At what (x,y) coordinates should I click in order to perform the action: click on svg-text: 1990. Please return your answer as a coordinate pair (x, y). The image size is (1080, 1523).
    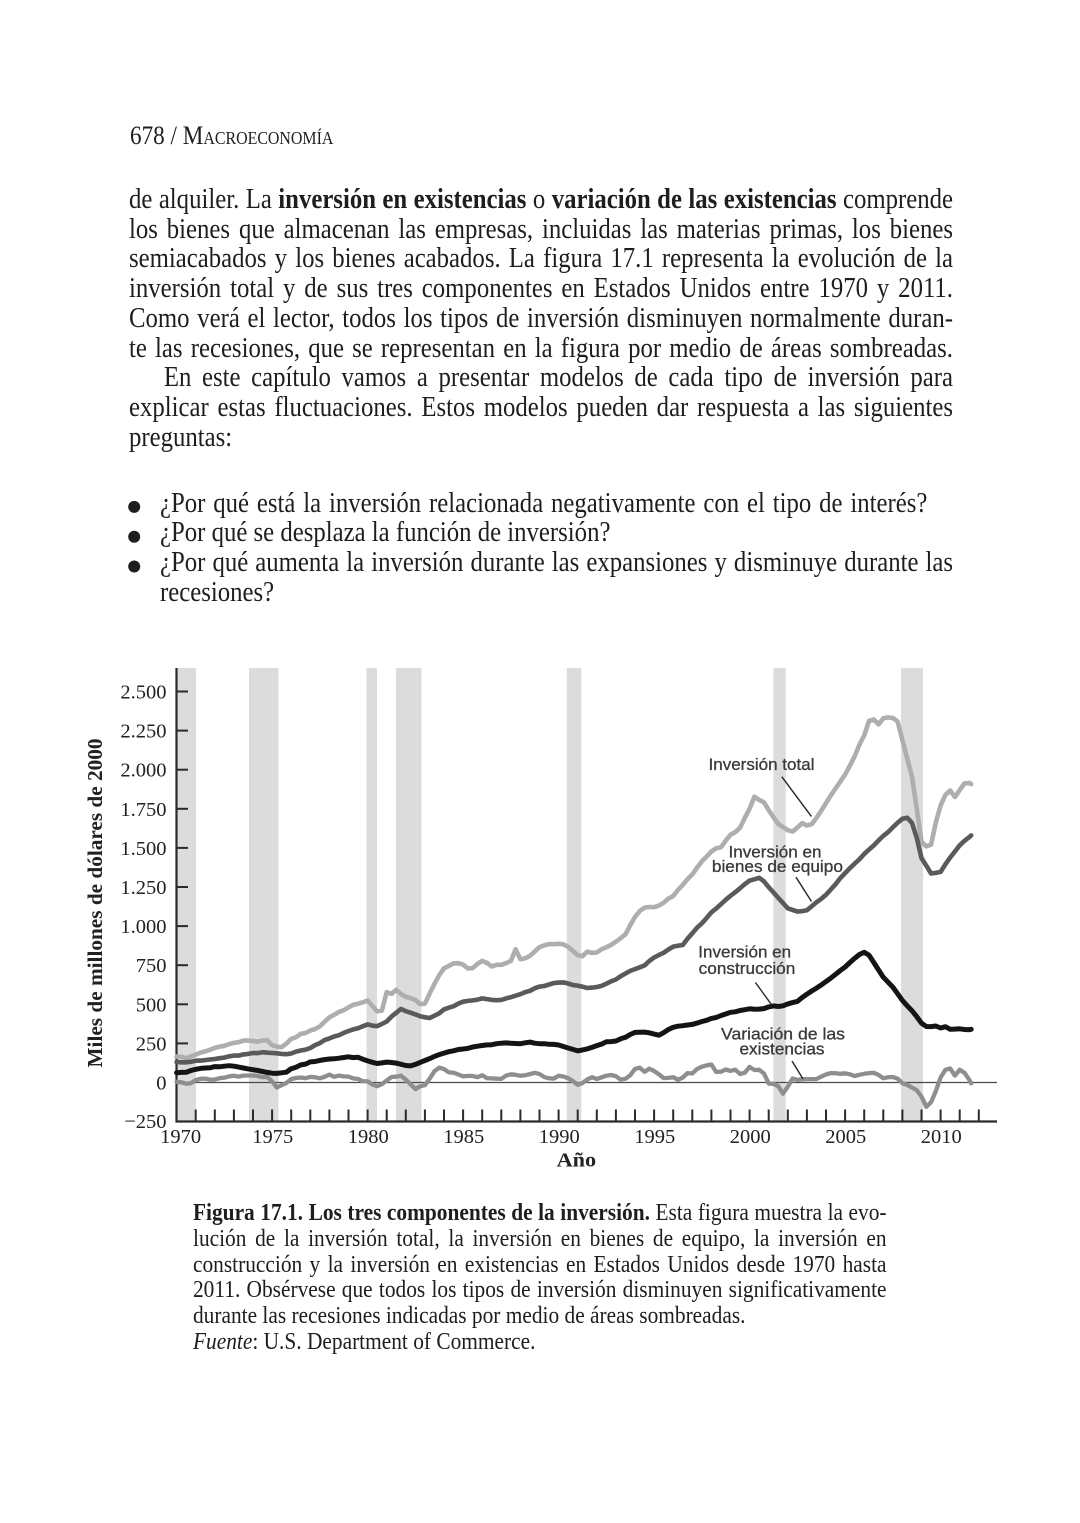
    Looking at the image, I should click on (559, 1137).